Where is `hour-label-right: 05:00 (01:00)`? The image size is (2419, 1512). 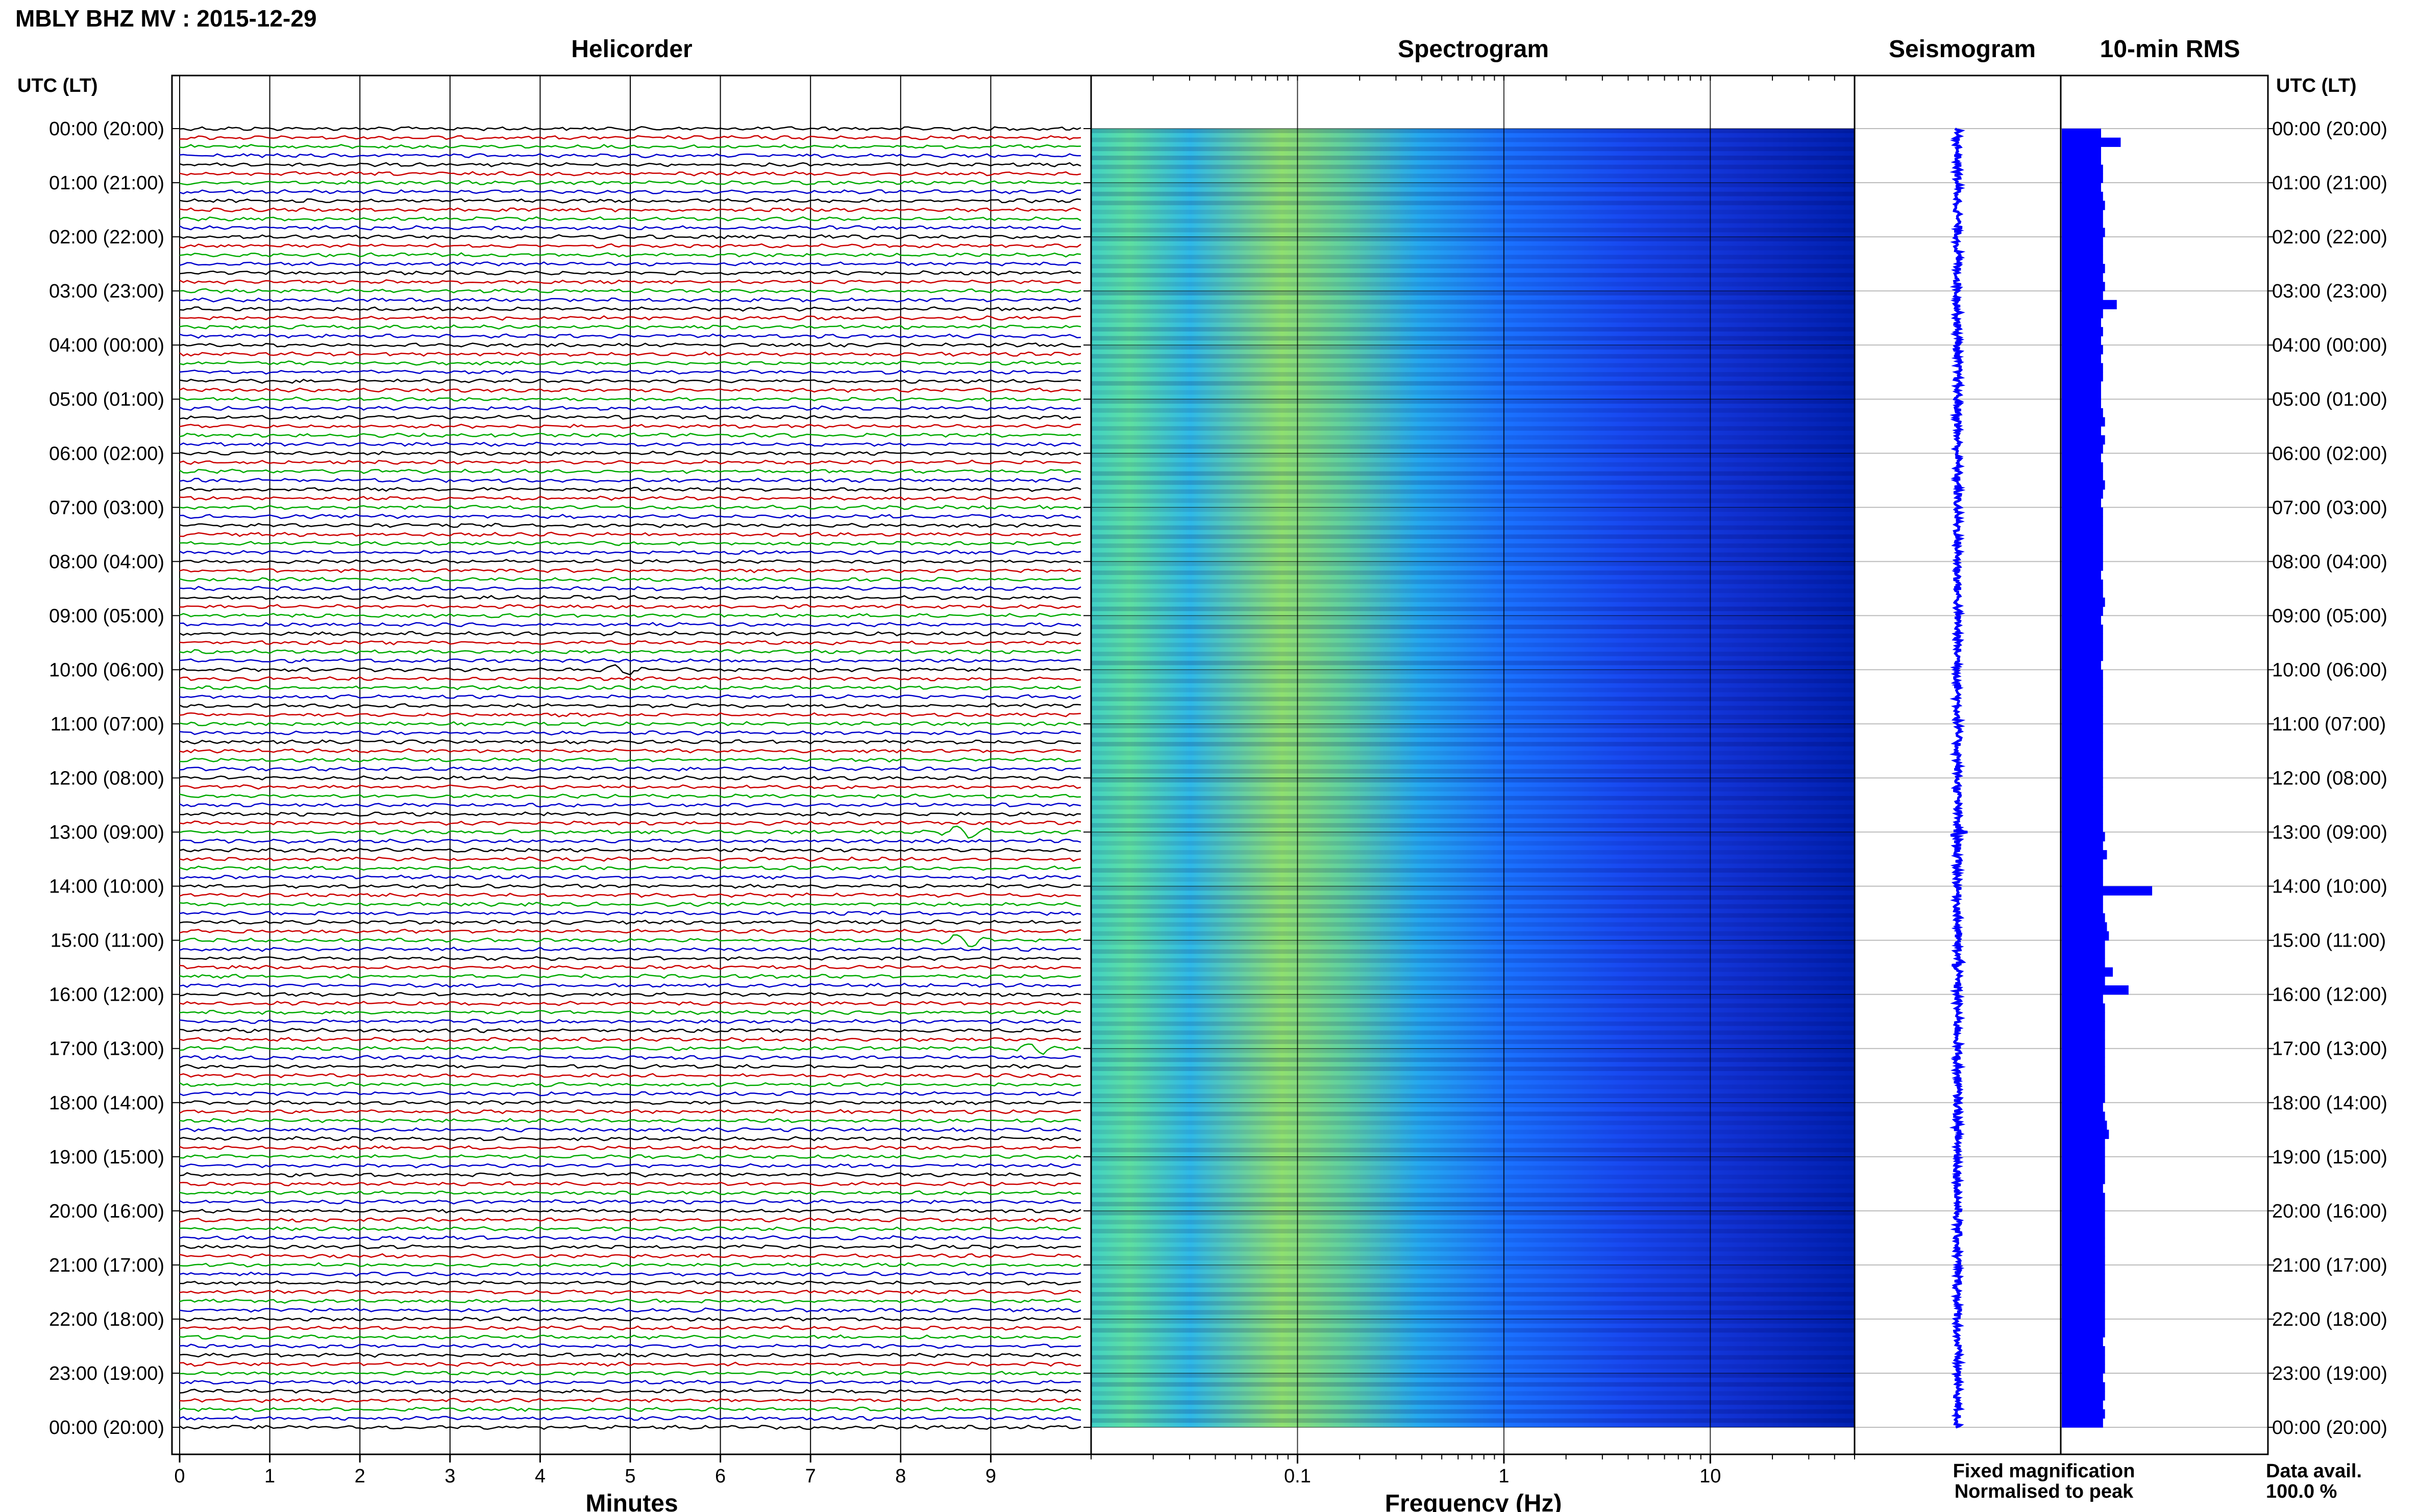 hour-label-right: 05:00 (01:00) is located at coordinates (2329, 399).